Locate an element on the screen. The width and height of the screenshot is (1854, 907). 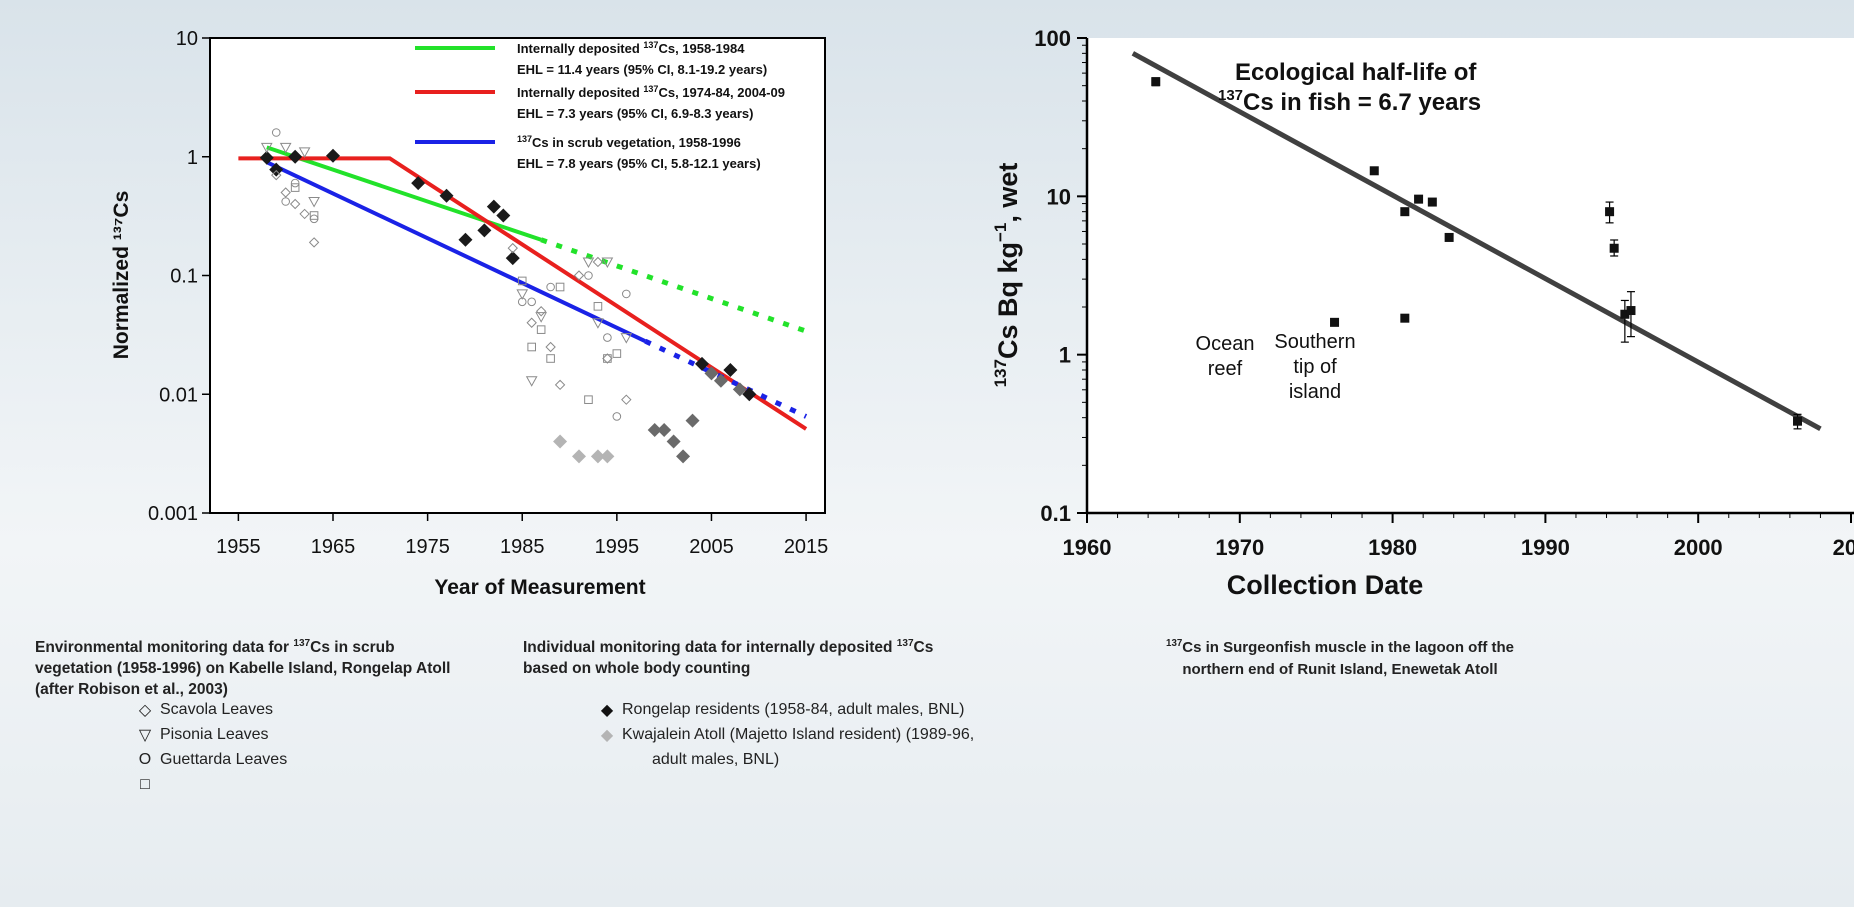
annotation-text: Southern is located at coordinates (1314, 342).